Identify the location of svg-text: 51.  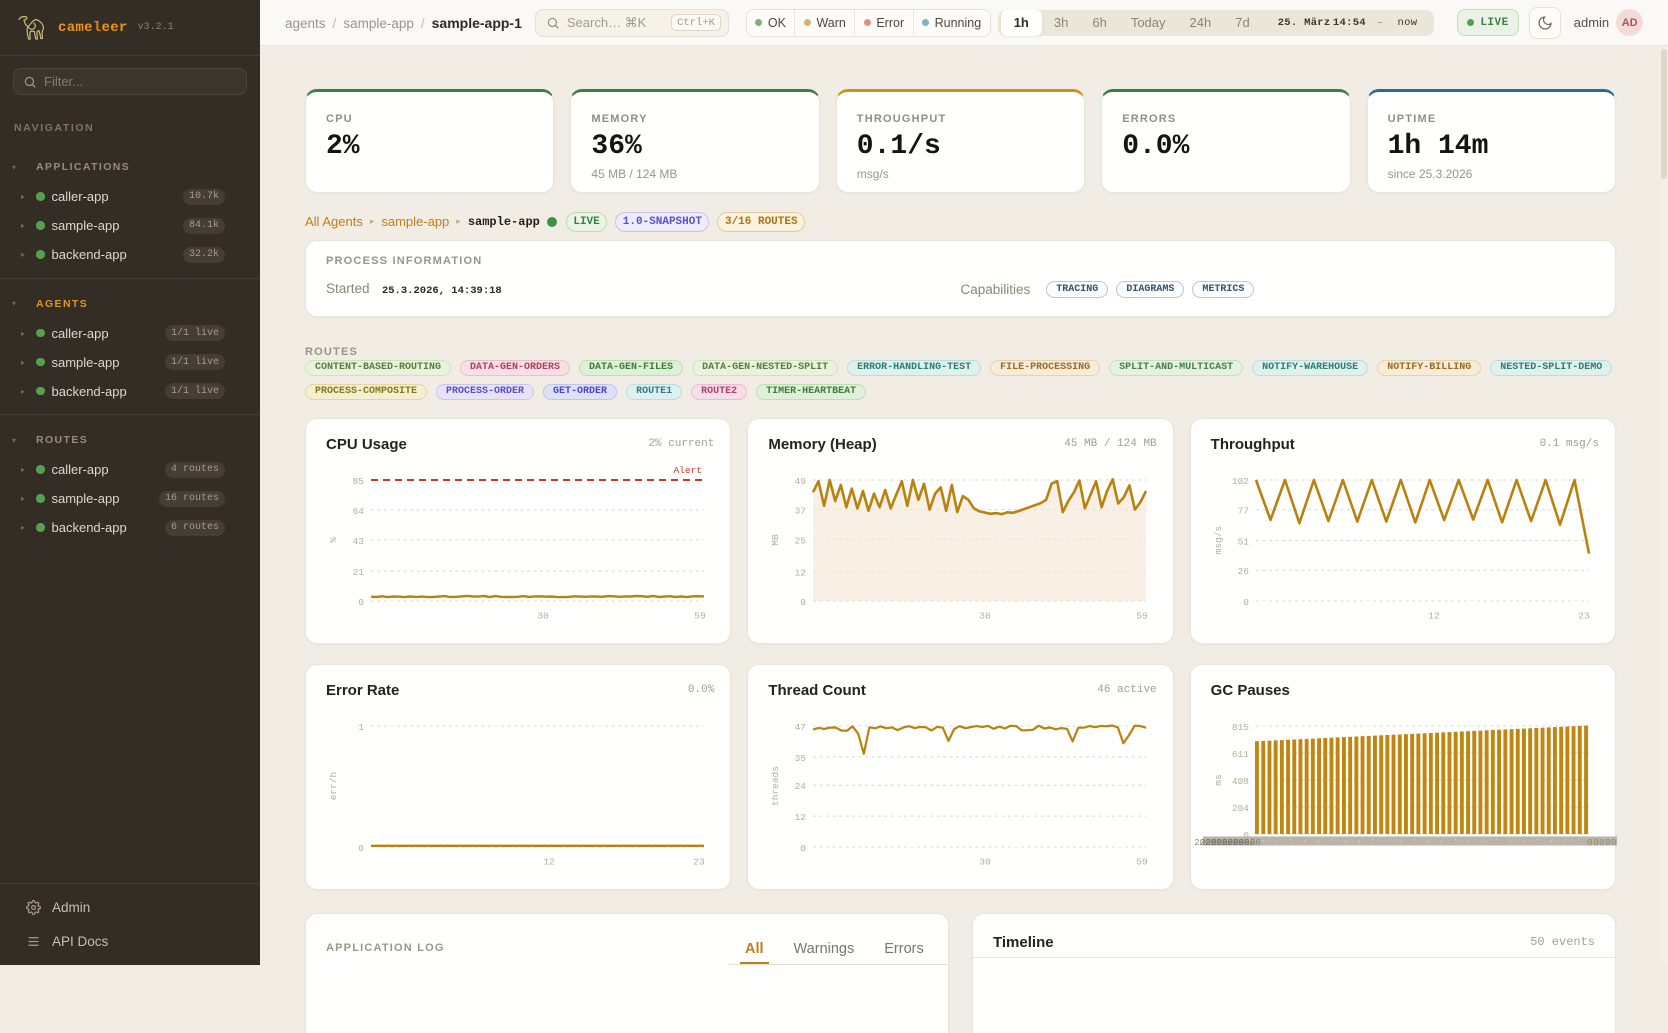
(1243, 541).